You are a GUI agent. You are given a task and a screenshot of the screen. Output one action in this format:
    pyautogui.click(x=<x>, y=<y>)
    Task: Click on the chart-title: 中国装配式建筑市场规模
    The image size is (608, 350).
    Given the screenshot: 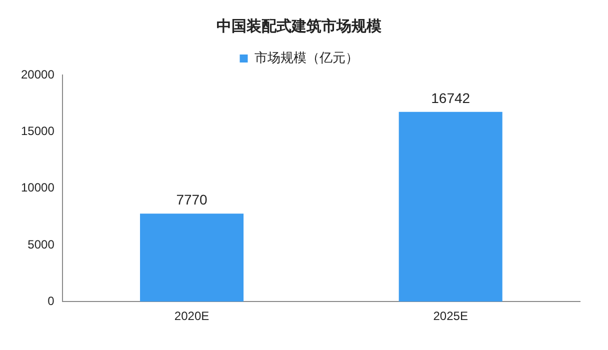 What is the action you would take?
    pyautogui.click(x=299, y=26)
    